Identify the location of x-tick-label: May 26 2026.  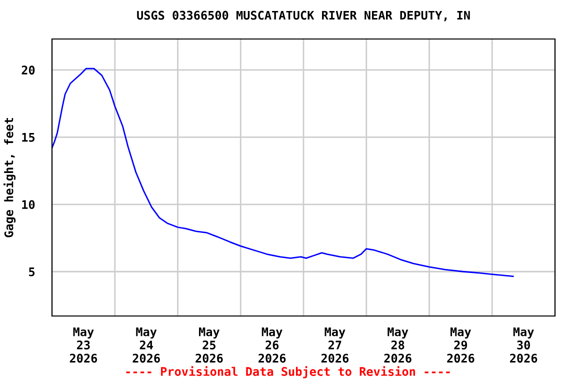
(272, 345).